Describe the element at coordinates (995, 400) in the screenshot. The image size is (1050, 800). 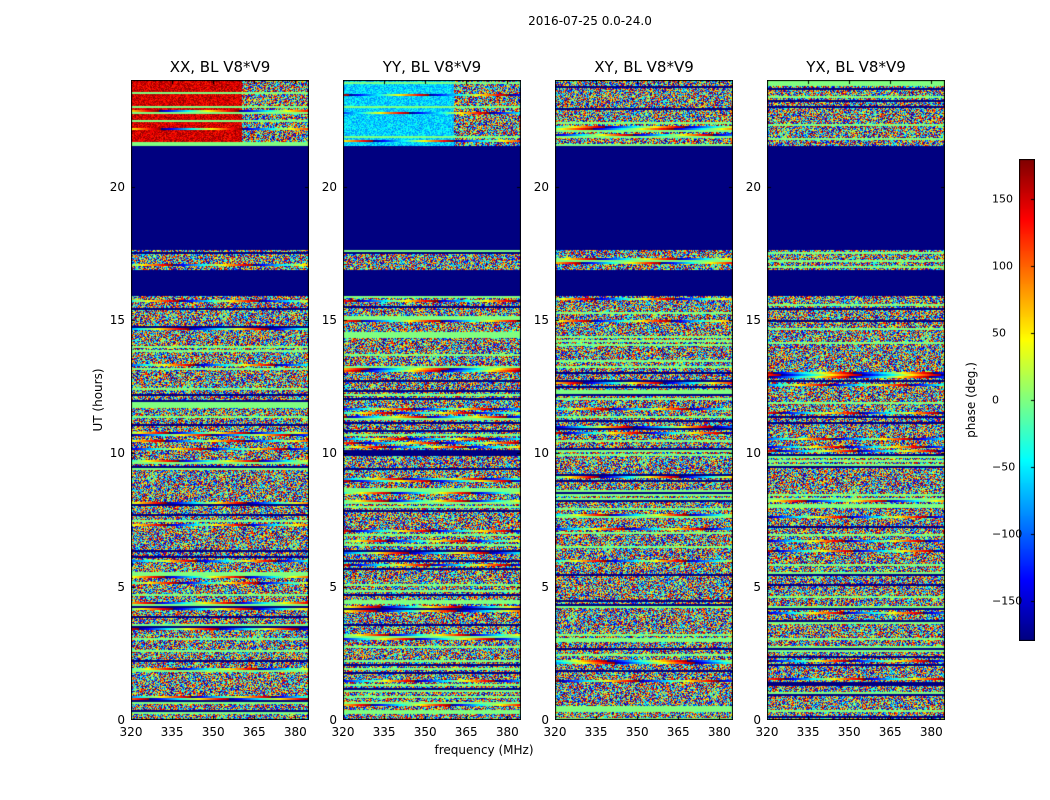
I see `colorbar-tick-label: 0` at that location.